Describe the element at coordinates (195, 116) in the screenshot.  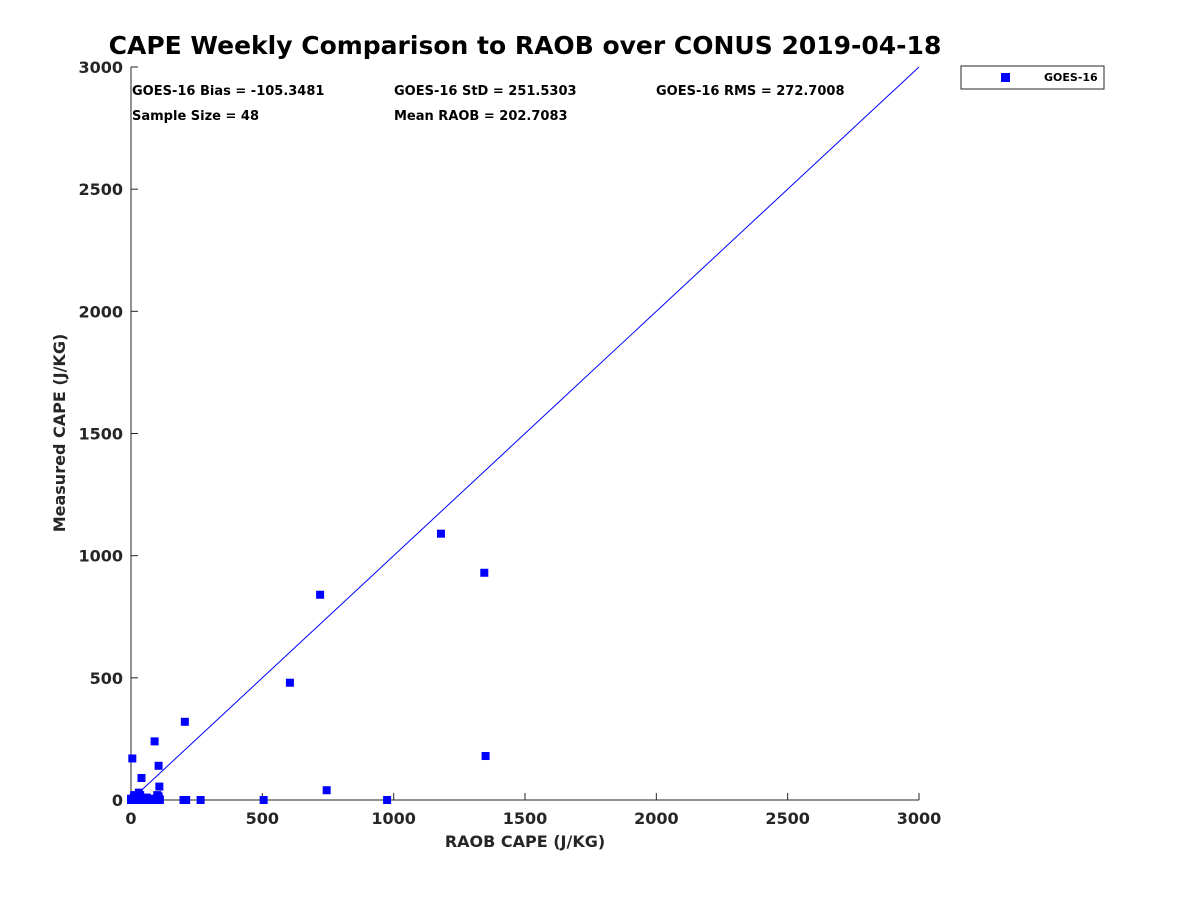
I see `sample-size-annotation: Sample Size = 48` at that location.